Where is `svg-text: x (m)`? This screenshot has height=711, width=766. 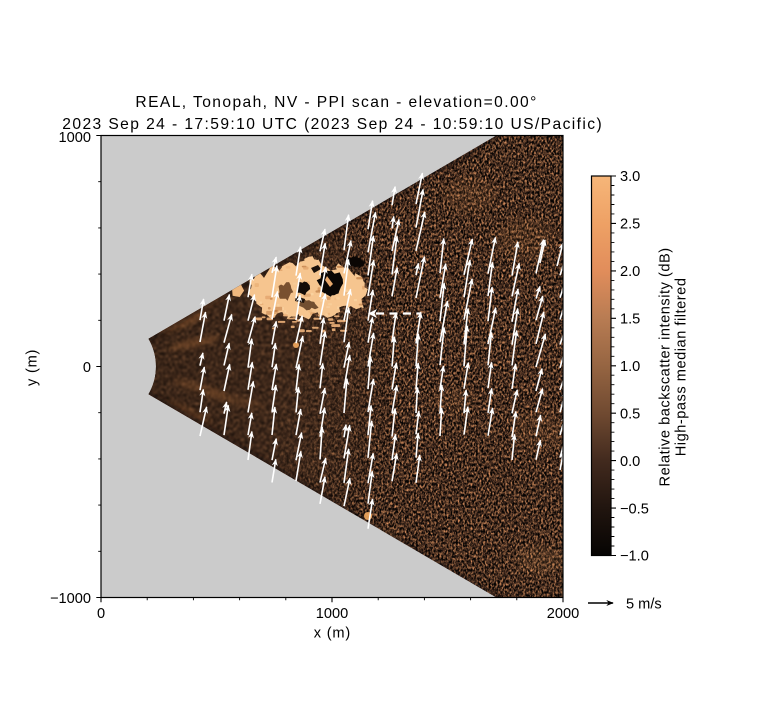
svg-text: x (m) is located at coordinates (332, 634).